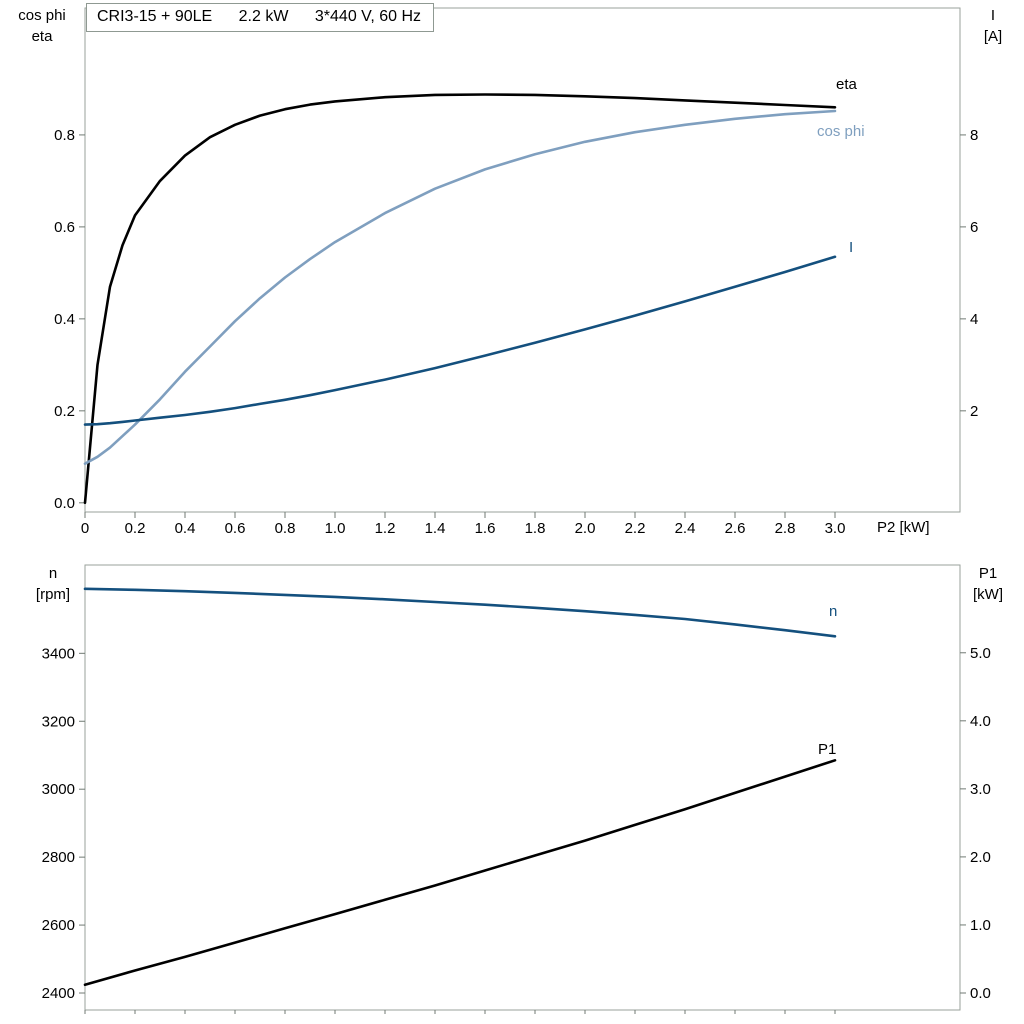 Image resolution: width=1024 pixels, height=1024 pixels. What do you see at coordinates (64, 411) in the screenshot?
I see `y-tick-label-left: 0.2` at bounding box center [64, 411].